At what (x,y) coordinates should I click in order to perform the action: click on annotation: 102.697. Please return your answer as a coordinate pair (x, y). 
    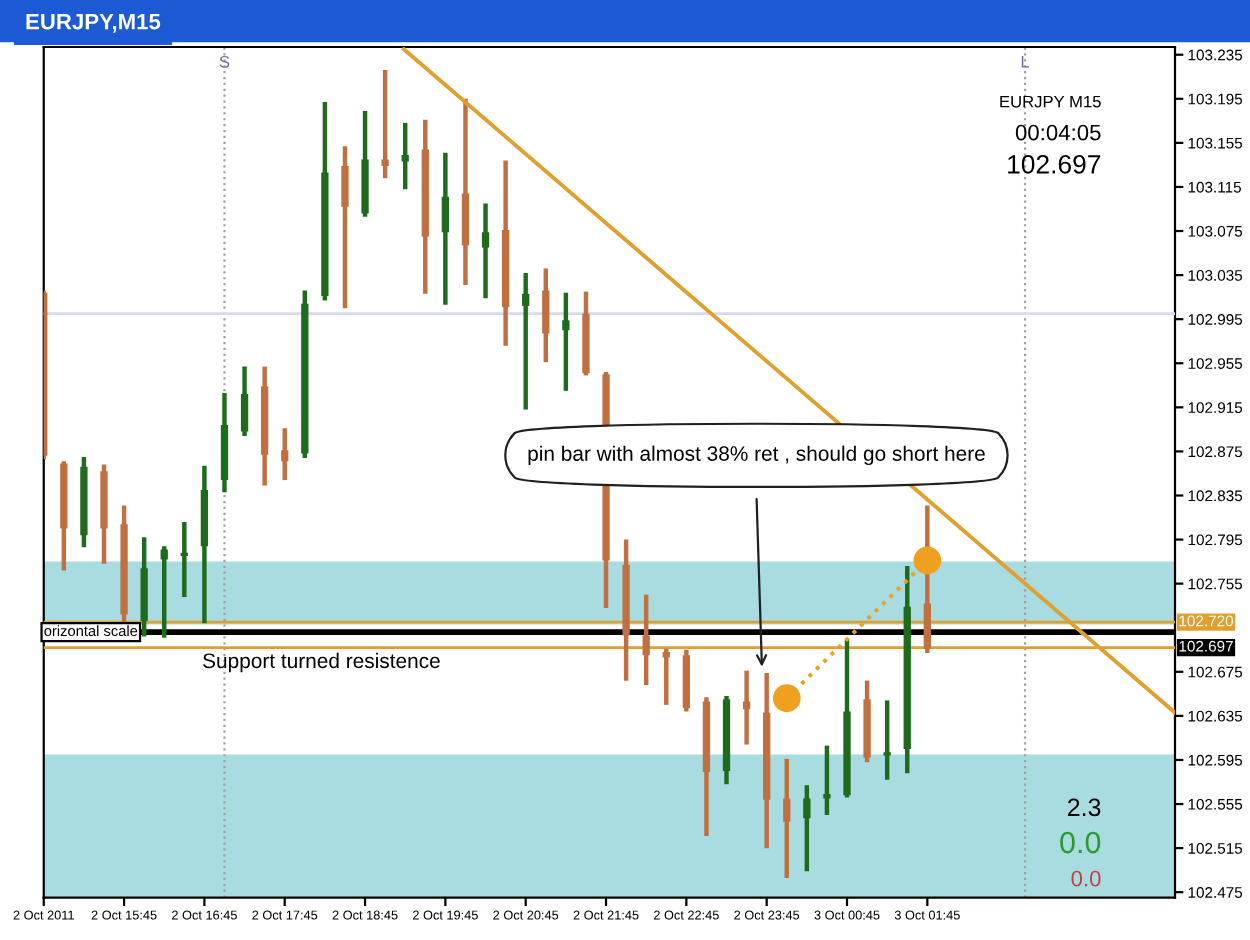
    Looking at the image, I should click on (1054, 164).